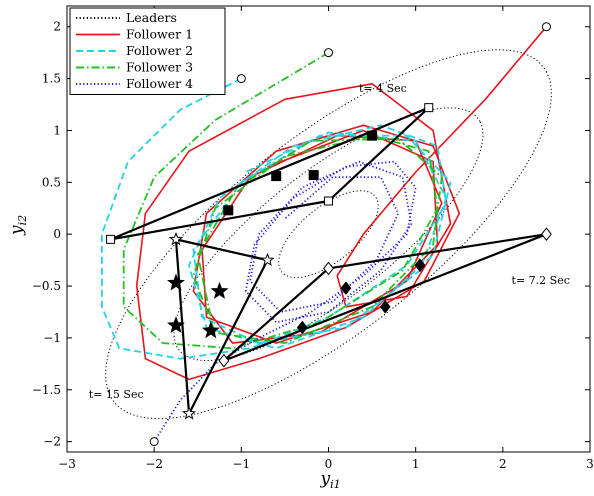 The height and width of the screenshot is (496, 594). What do you see at coordinates (22, 220) in the screenshot?
I see `y-axis-label-subscript: i2` at bounding box center [22, 220].